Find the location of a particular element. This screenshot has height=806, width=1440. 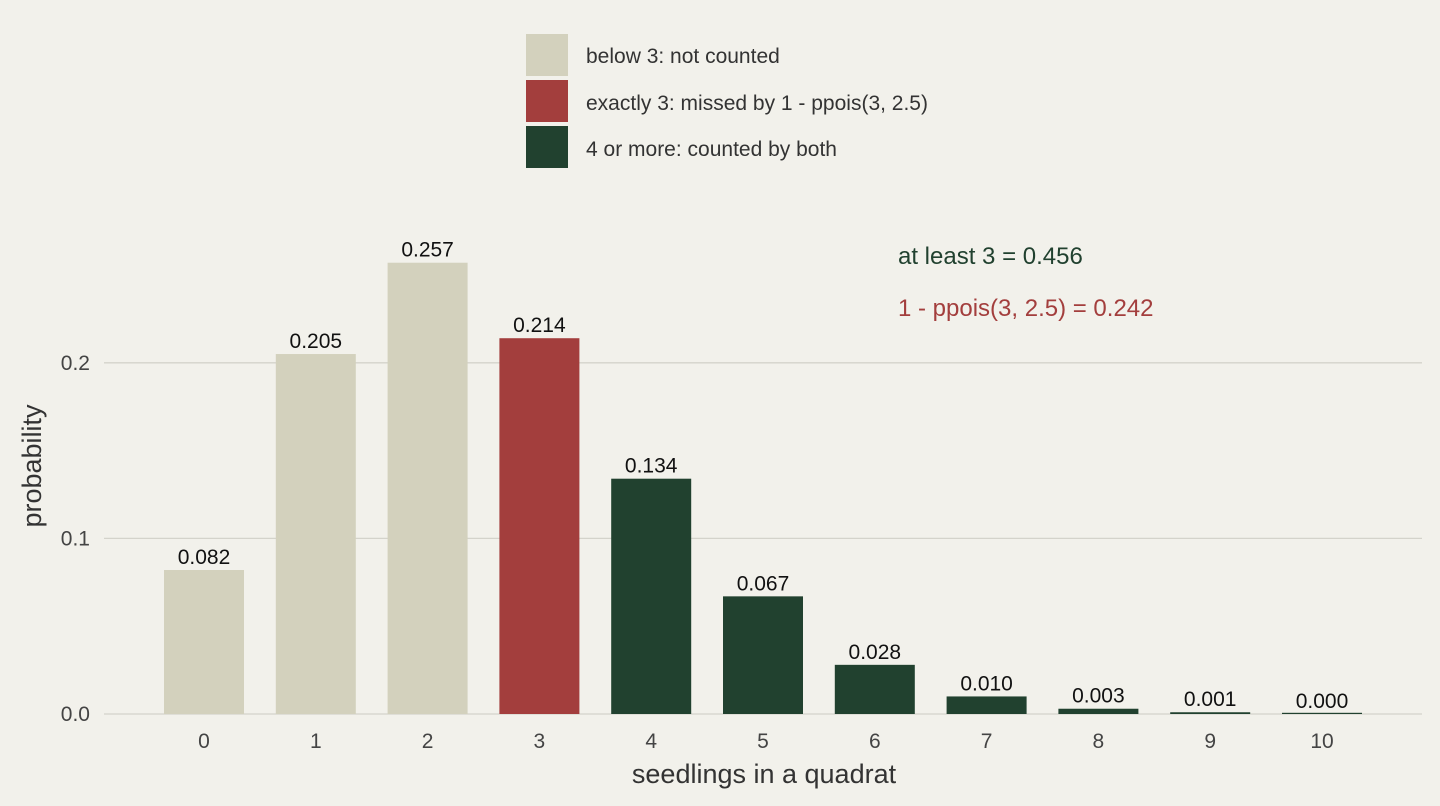

y-tick-labels: 0.0 0.1 0.2 is located at coordinates (75, 539).